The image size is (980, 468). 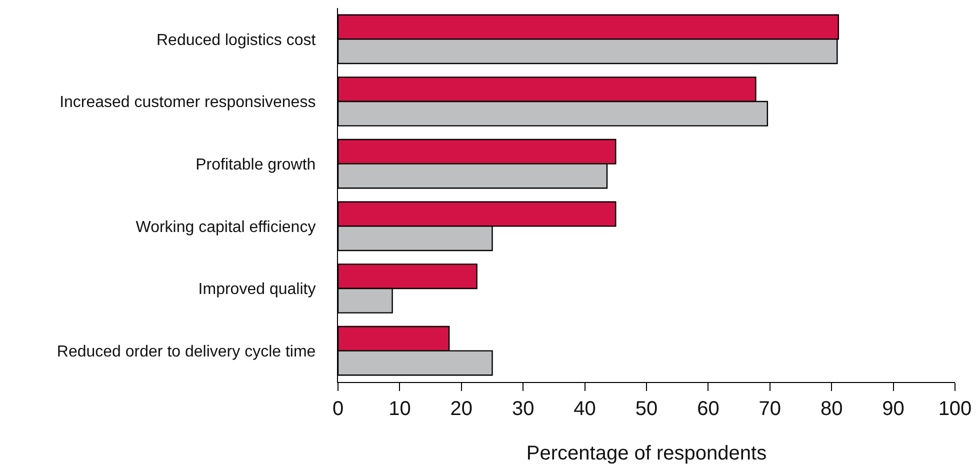 I want to click on x-tick-label: 80, so click(x=831, y=409).